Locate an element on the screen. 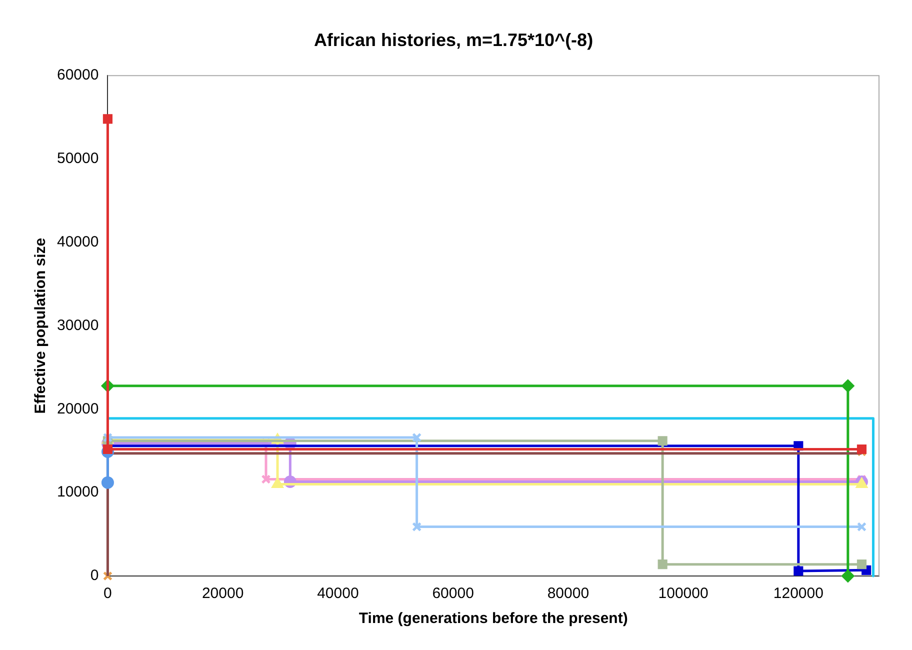 The width and height of the screenshot is (912, 650). y-tick-label: 0 is located at coordinates (94, 575).